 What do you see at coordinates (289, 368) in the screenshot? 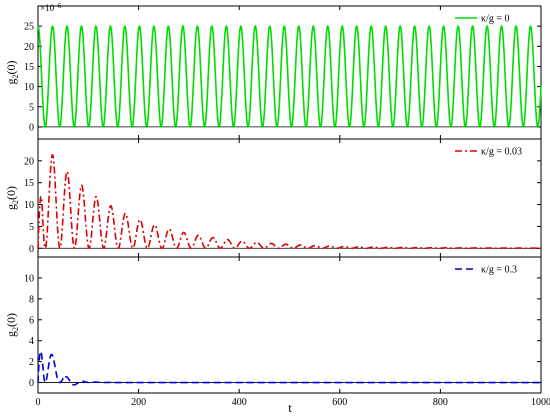
I see `series-line` at bounding box center [289, 368].